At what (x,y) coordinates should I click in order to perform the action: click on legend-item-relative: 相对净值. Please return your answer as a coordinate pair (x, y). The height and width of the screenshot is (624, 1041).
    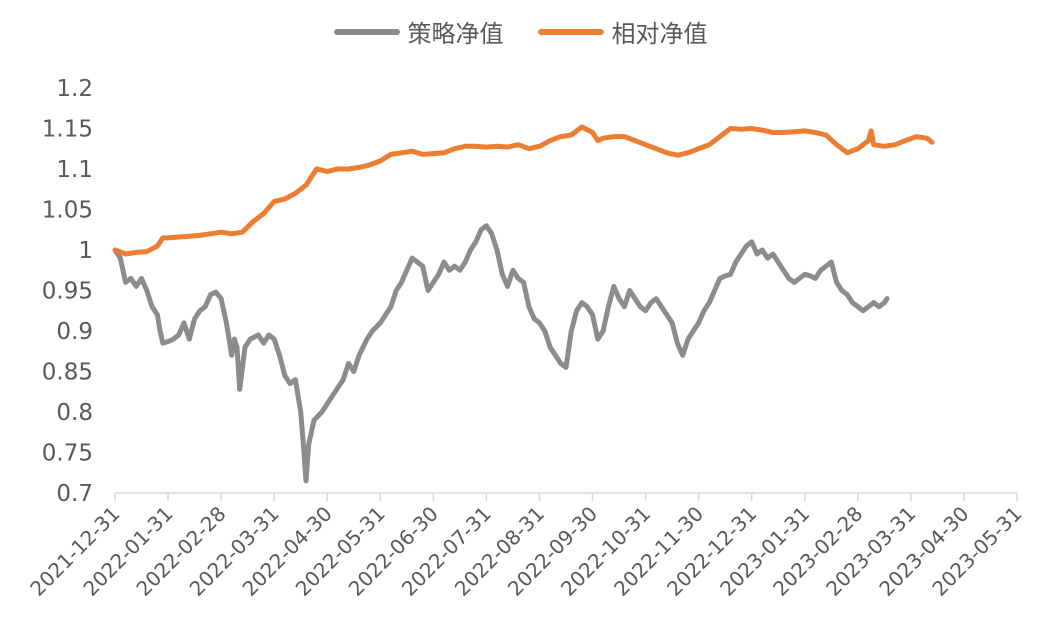
    Looking at the image, I should click on (622, 31).